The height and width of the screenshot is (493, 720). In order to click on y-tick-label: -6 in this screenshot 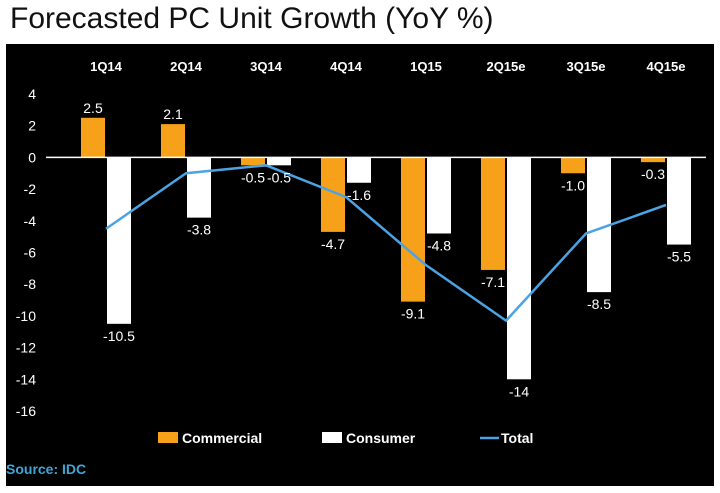, I will do `click(30, 253)`.